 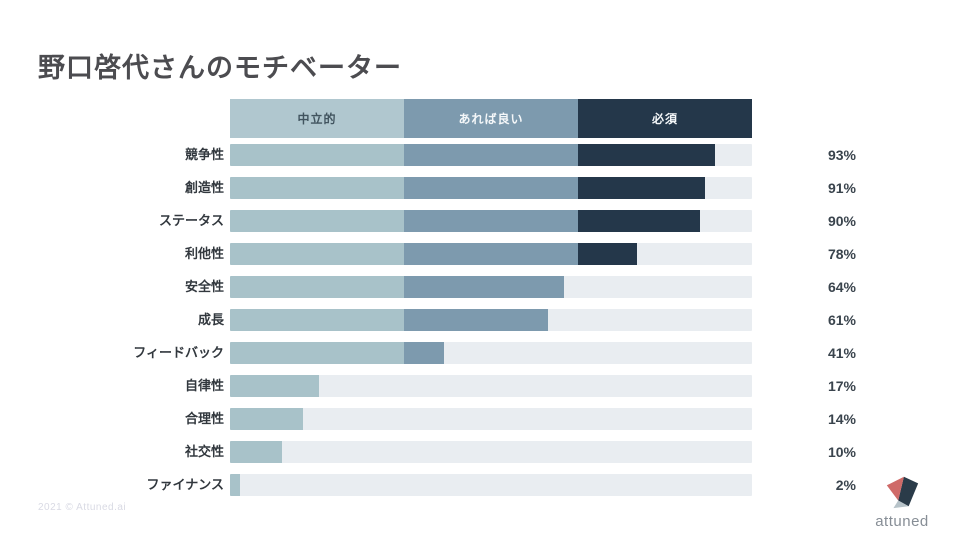 What do you see at coordinates (204, 385) in the screenshot?
I see `row-label: 自律性` at bounding box center [204, 385].